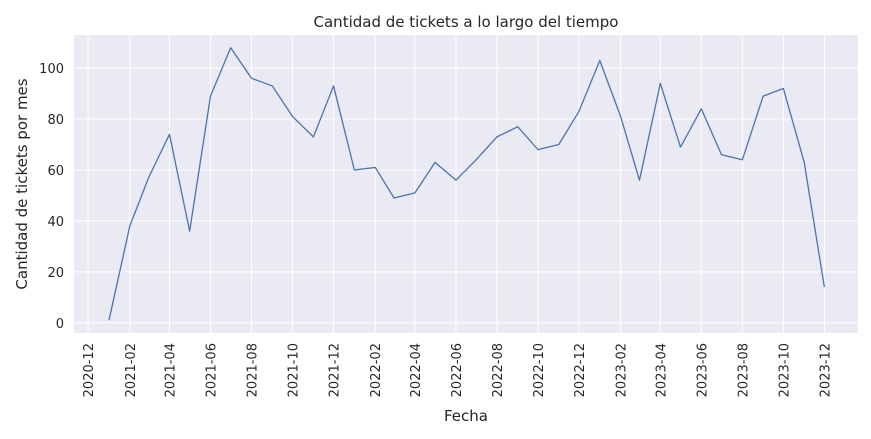 Image resolution: width=871 pixels, height=439 pixels. What do you see at coordinates (55, 171) in the screenshot?
I see `y-tick-label: 60` at bounding box center [55, 171].